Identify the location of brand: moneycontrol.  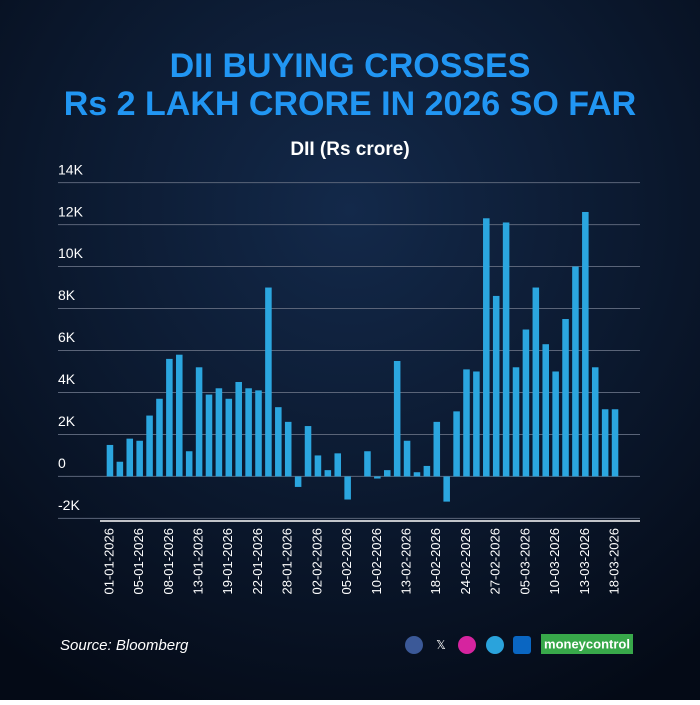
(587, 643).